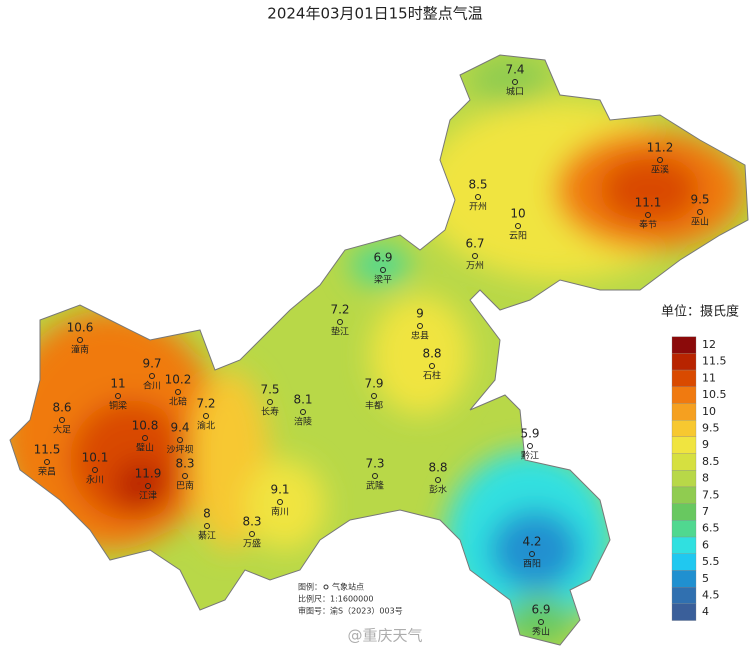  What do you see at coordinates (383, 280) in the screenshot?
I see `station-name: 梁平` at bounding box center [383, 280].